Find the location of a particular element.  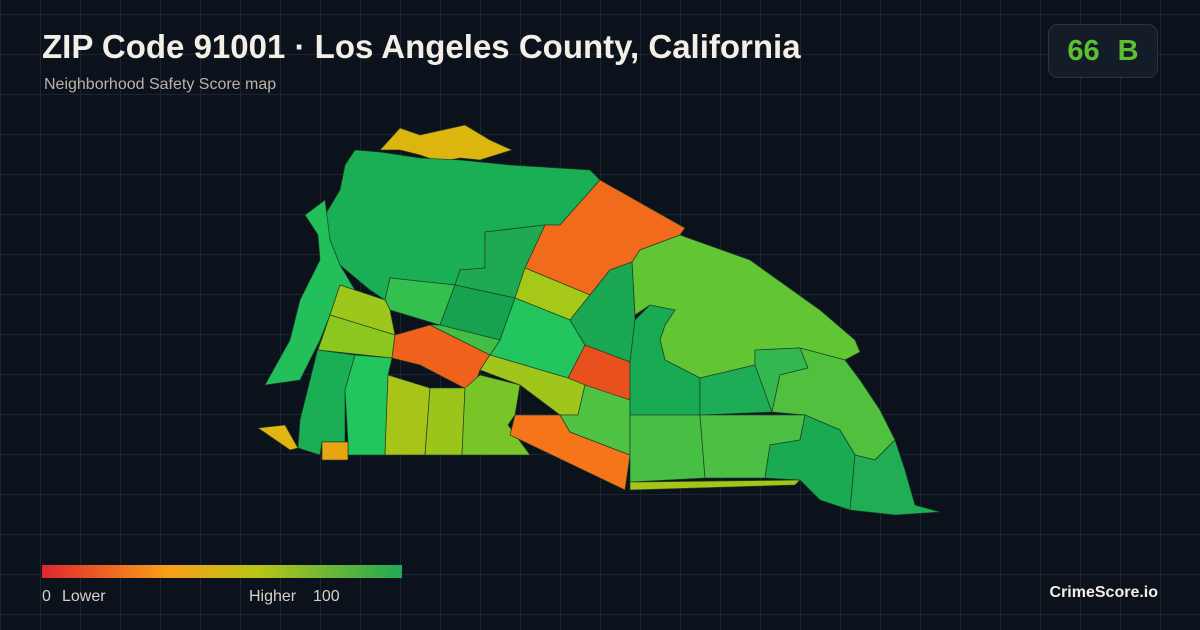

score-badge: 66 B is located at coordinates (1103, 51).